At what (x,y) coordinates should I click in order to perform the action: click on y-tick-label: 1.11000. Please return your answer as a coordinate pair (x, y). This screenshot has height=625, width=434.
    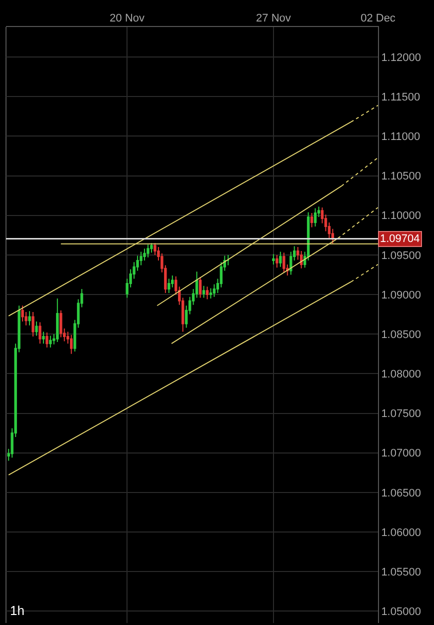
    Looking at the image, I should click on (400, 137).